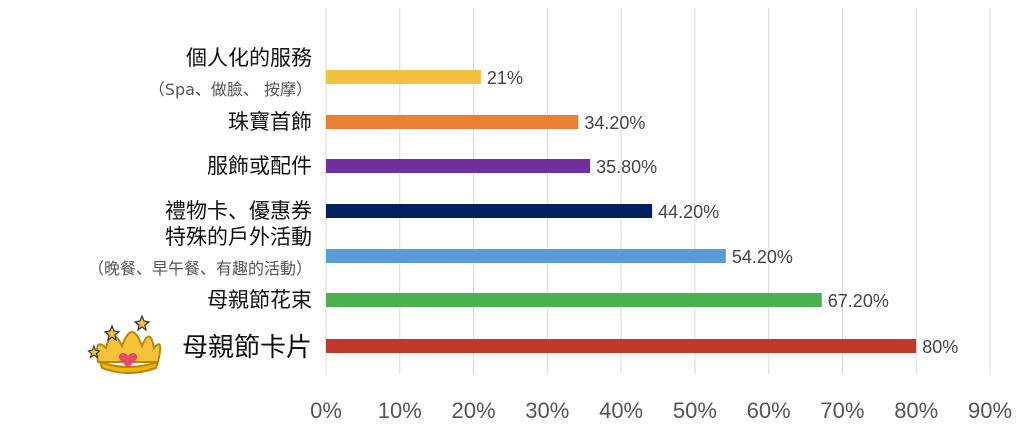 The image size is (1024, 431). Describe the element at coordinates (259, 300) in the screenshot. I see `category-label: 母親節花束` at that location.